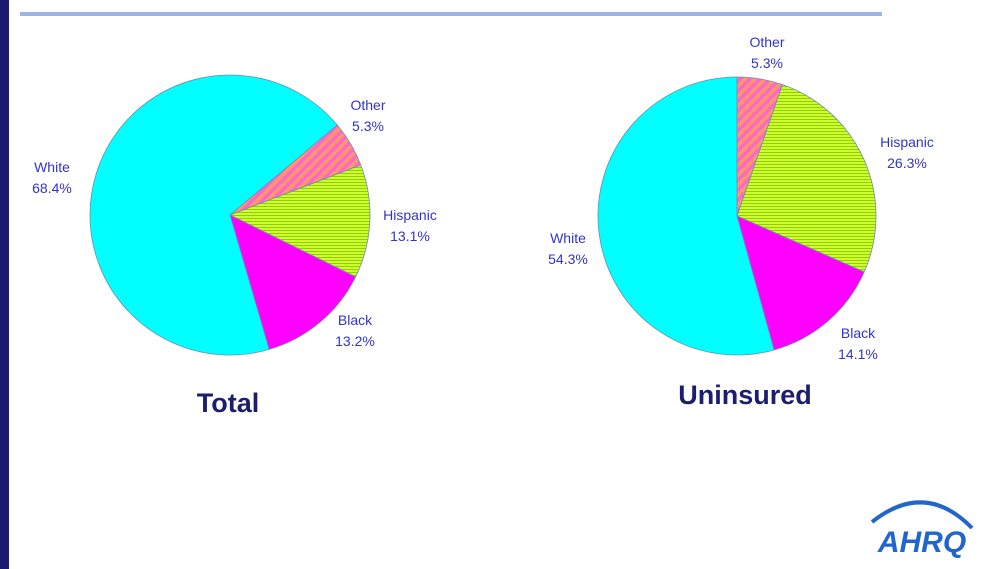  I want to click on slice-value: 68.4%, so click(52, 188).